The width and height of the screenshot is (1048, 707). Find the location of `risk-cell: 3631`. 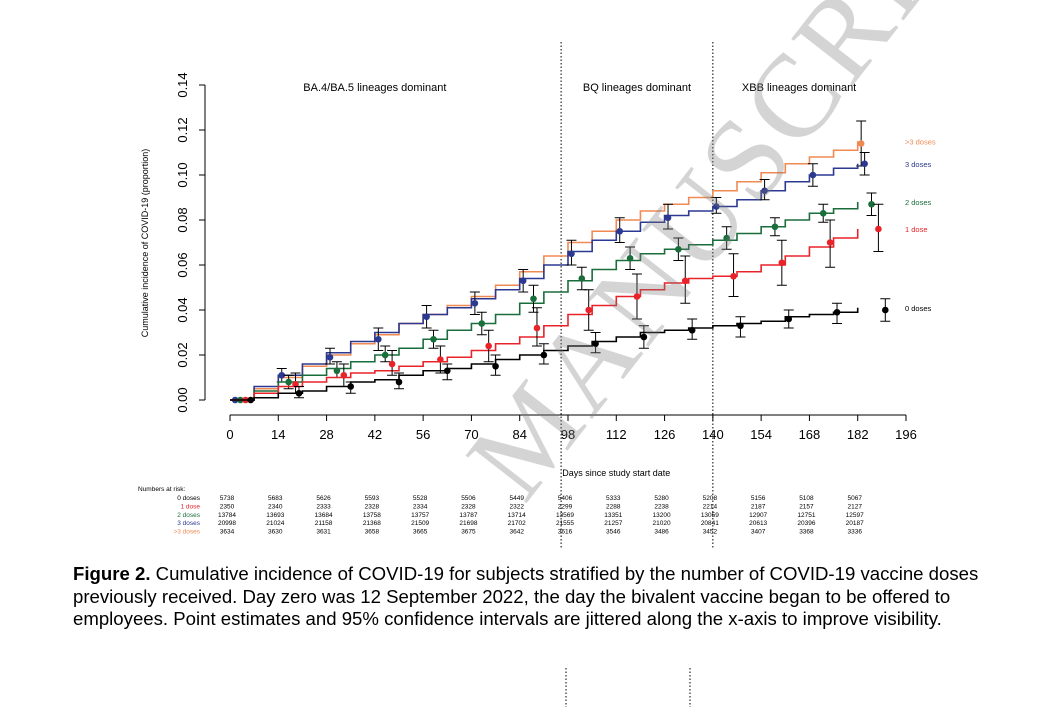

risk-cell: 3631 is located at coordinates (323, 532).